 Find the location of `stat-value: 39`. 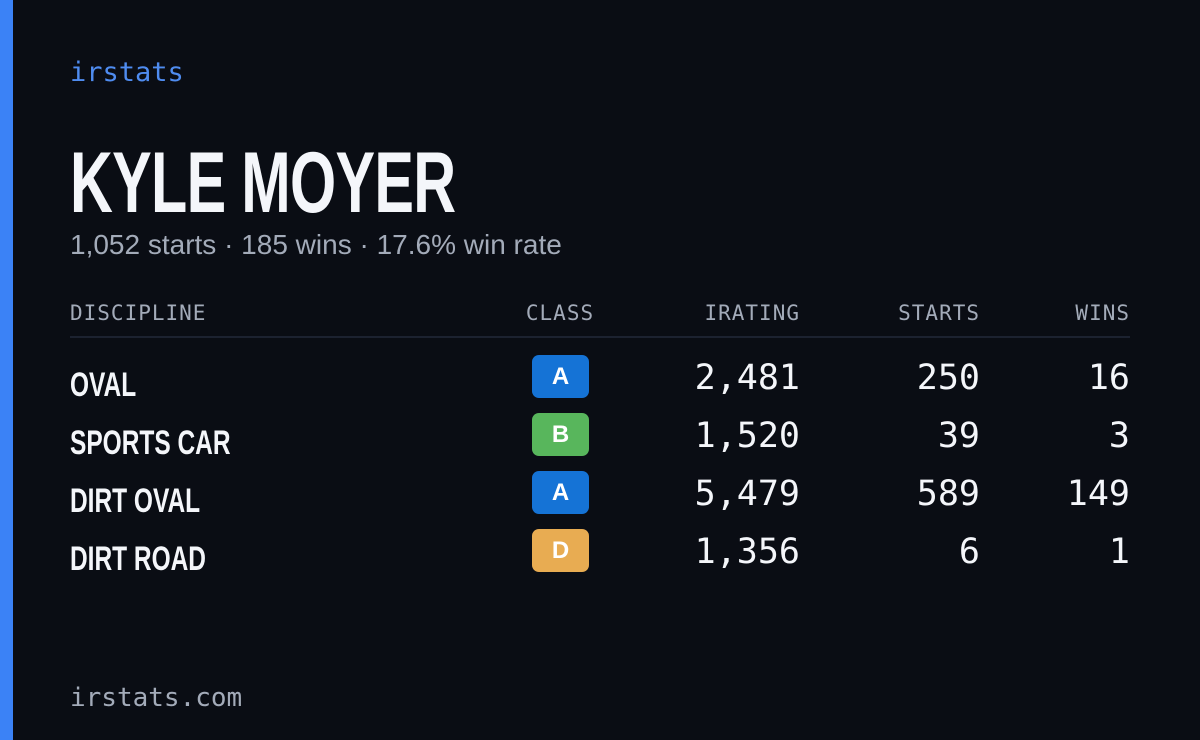

stat-value: 39 is located at coordinates (958, 436).